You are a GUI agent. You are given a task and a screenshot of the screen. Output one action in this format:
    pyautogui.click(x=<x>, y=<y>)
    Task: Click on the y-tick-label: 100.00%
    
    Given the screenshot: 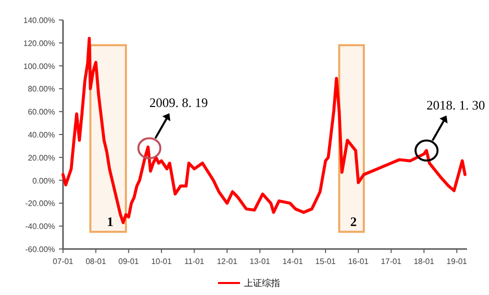 What is the action you would take?
    pyautogui.click(x=39, y=66)
    